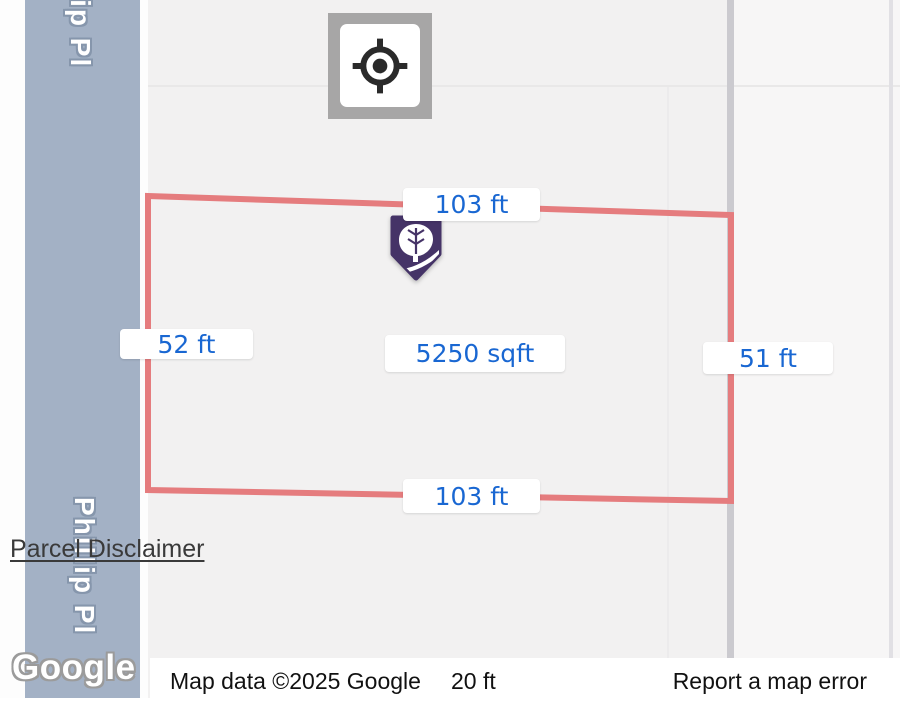 The image size is (900, 705). Describe the element at coordinates (186, 344) in the screenshot. I see `dimension-label-left: 52 ft` at that location.